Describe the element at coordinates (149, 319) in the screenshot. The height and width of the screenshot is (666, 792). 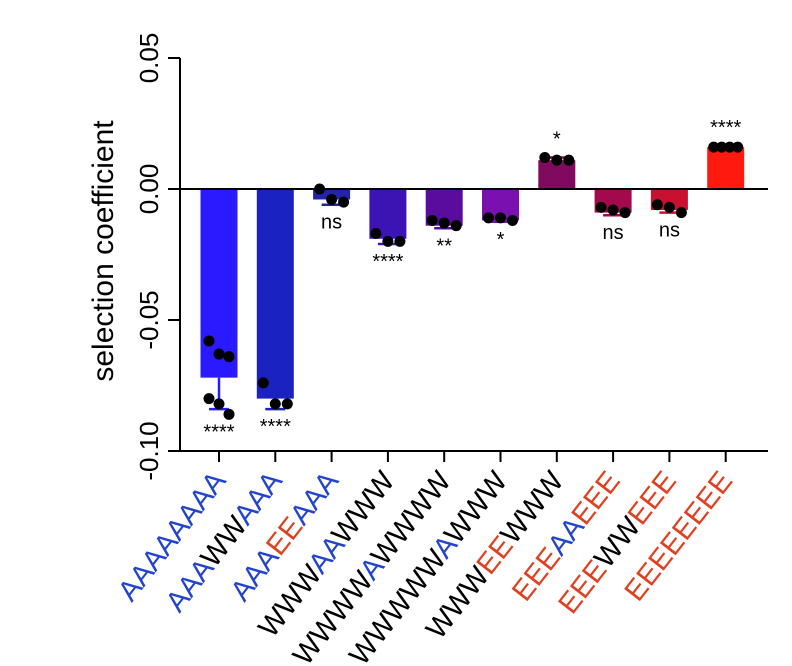
I see `y-tick-label: -0.05` at that location.